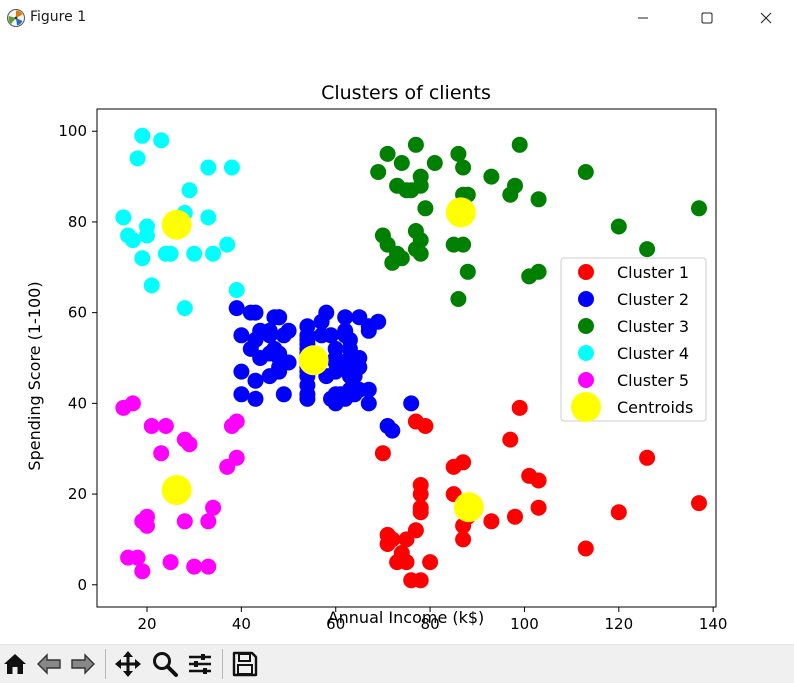  Describe the element at coordinates (77, 313) in the screenshot. I see `y-tick-label: 60` at that location.